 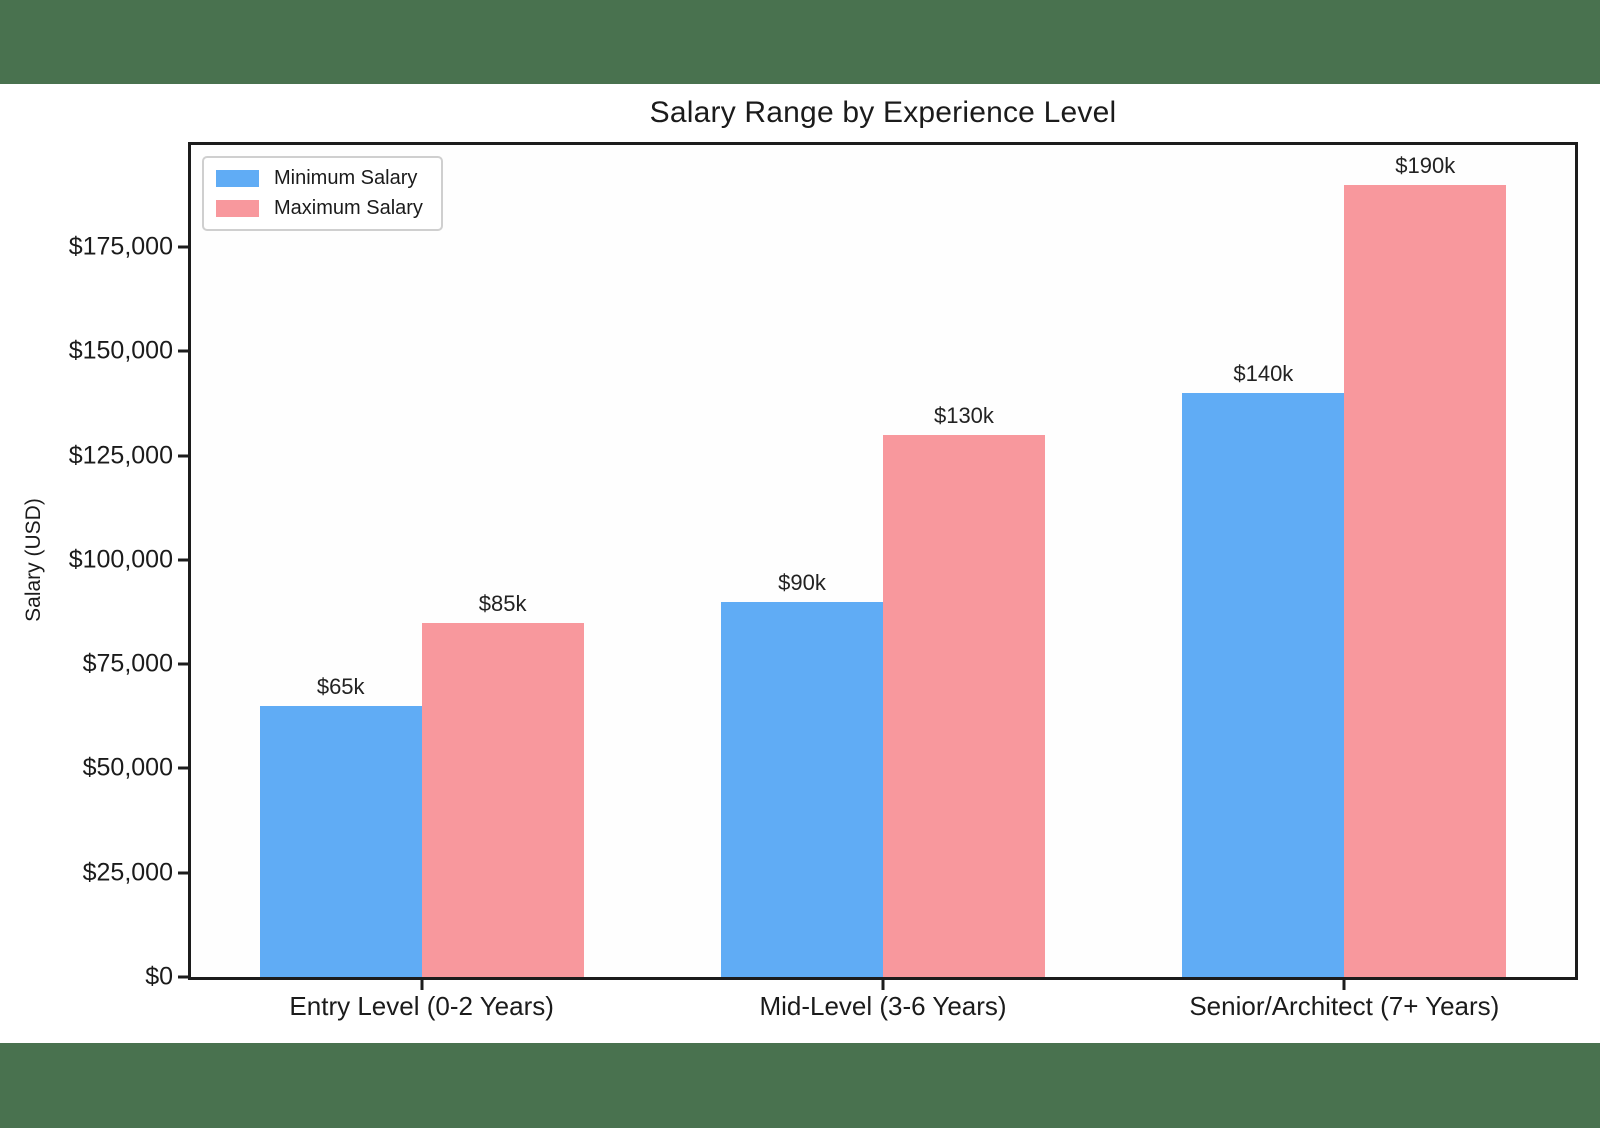 What do you see at coordinates (159, 976) in the screenshot?
I see `y-tick-label: $0` at bounding box center [159, 976].